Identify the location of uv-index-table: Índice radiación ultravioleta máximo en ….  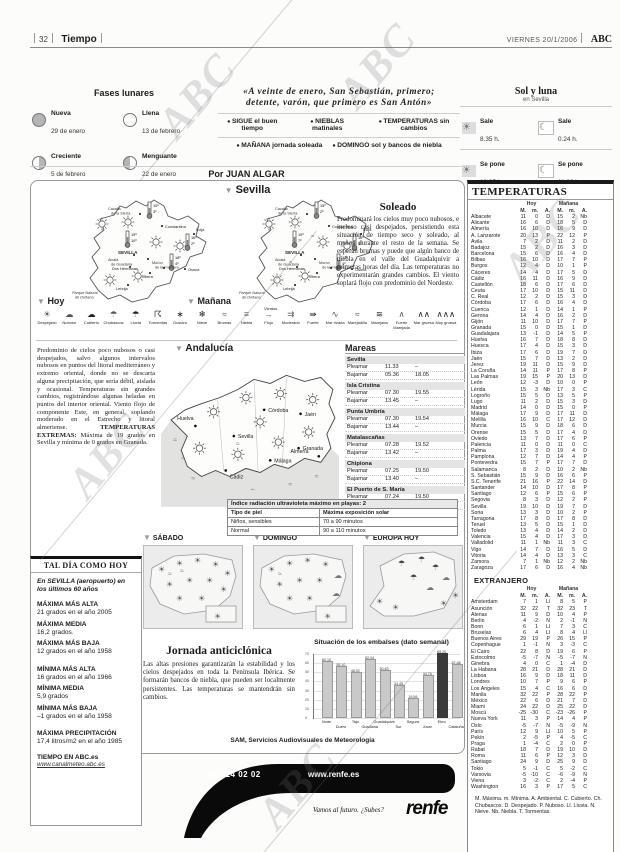
(342, 517).